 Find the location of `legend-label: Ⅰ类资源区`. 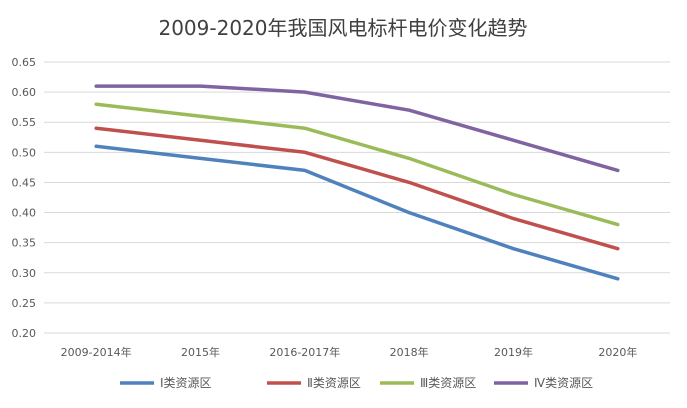

legend-label: Ⅰ类资源区 is located at coordinates (186, 383).